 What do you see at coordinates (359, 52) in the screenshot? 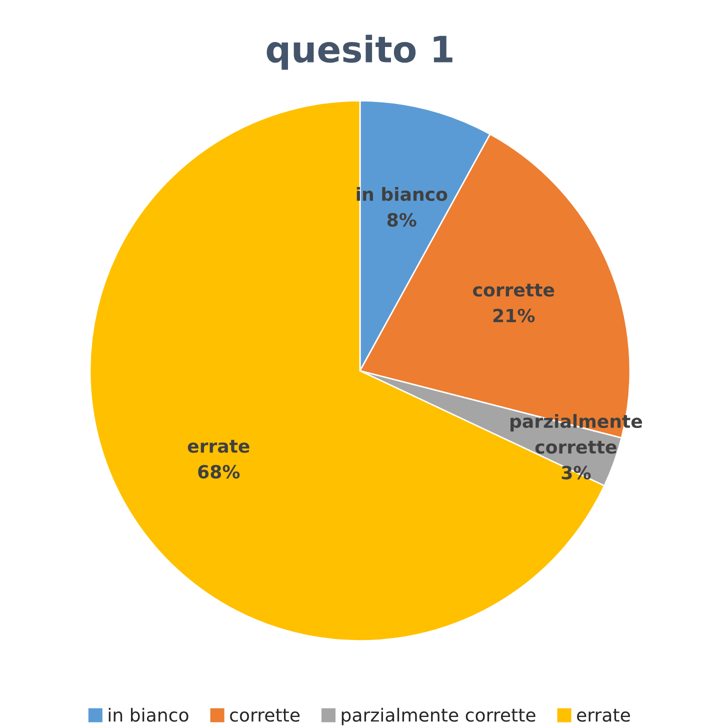
I see `chart-title: quesito 1` at bounding box center [359, 52].